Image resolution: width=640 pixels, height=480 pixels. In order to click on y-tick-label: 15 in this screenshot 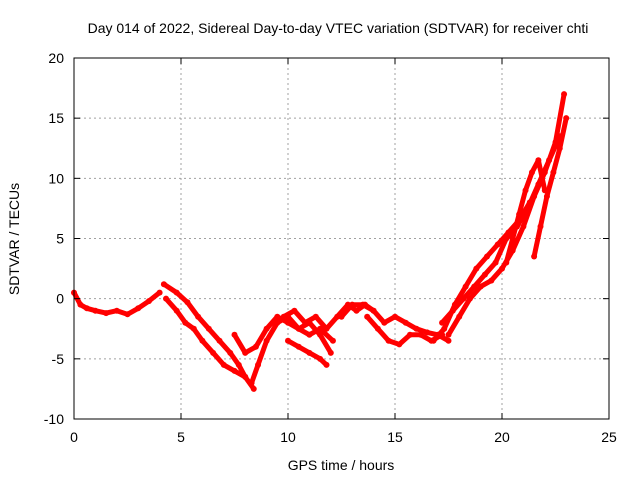, I will do `click(56, 118)`.